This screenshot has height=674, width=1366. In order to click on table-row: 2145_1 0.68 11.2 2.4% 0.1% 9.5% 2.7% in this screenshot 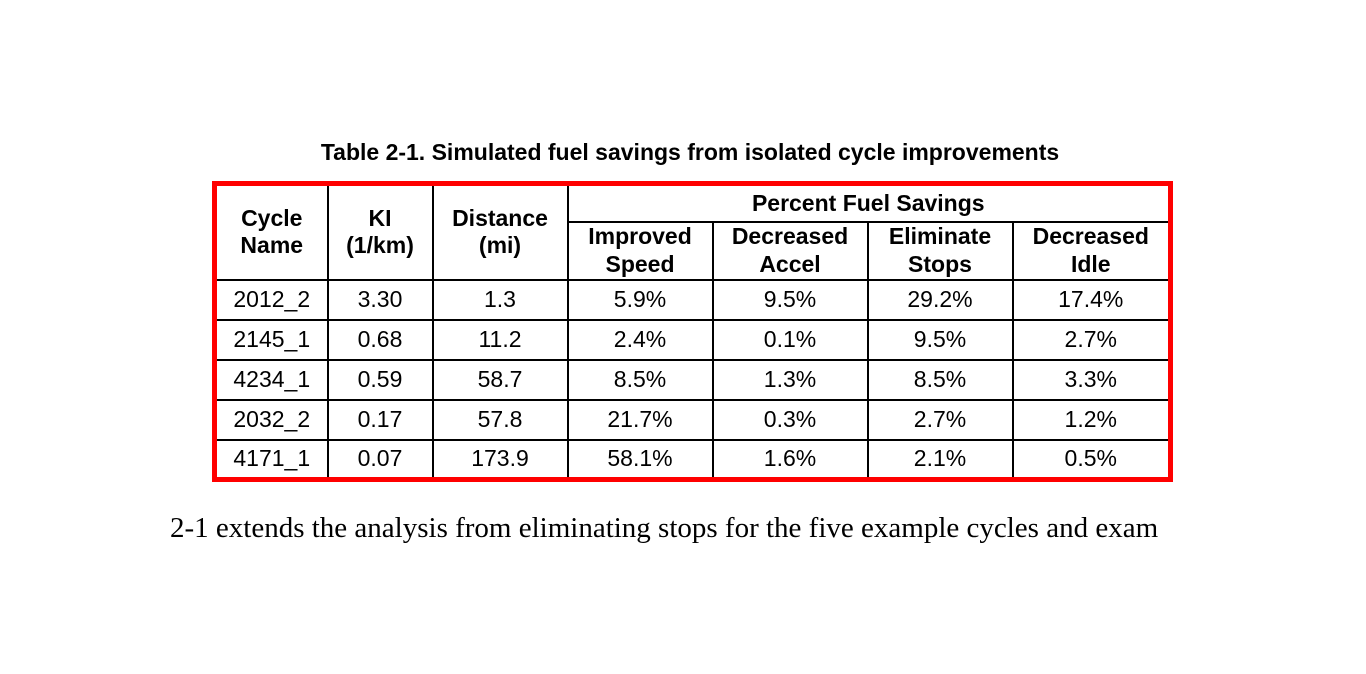, I will do `click(692, 339)`.